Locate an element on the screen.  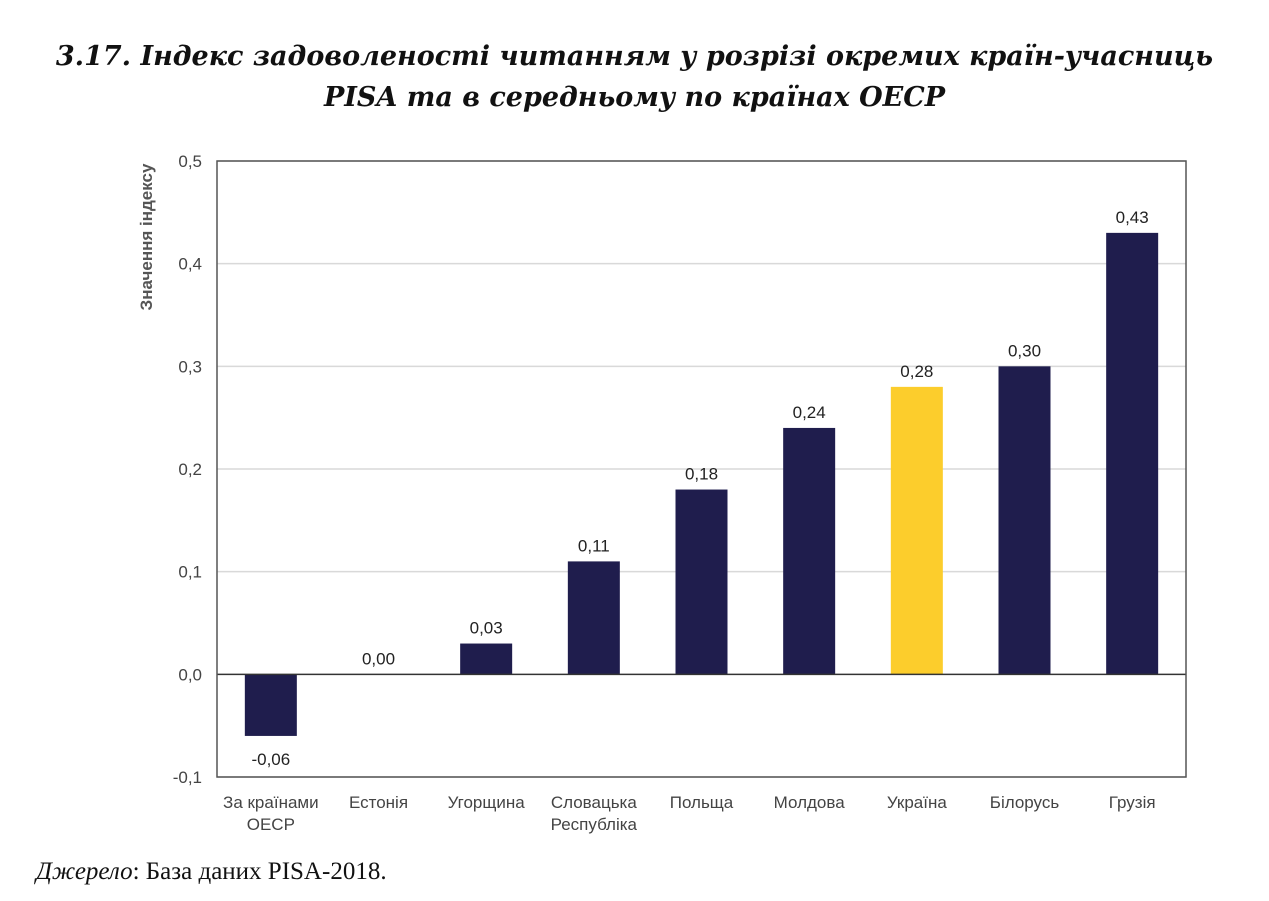
y-axis-label: Значення індексу is located at coordinates (146, 236).